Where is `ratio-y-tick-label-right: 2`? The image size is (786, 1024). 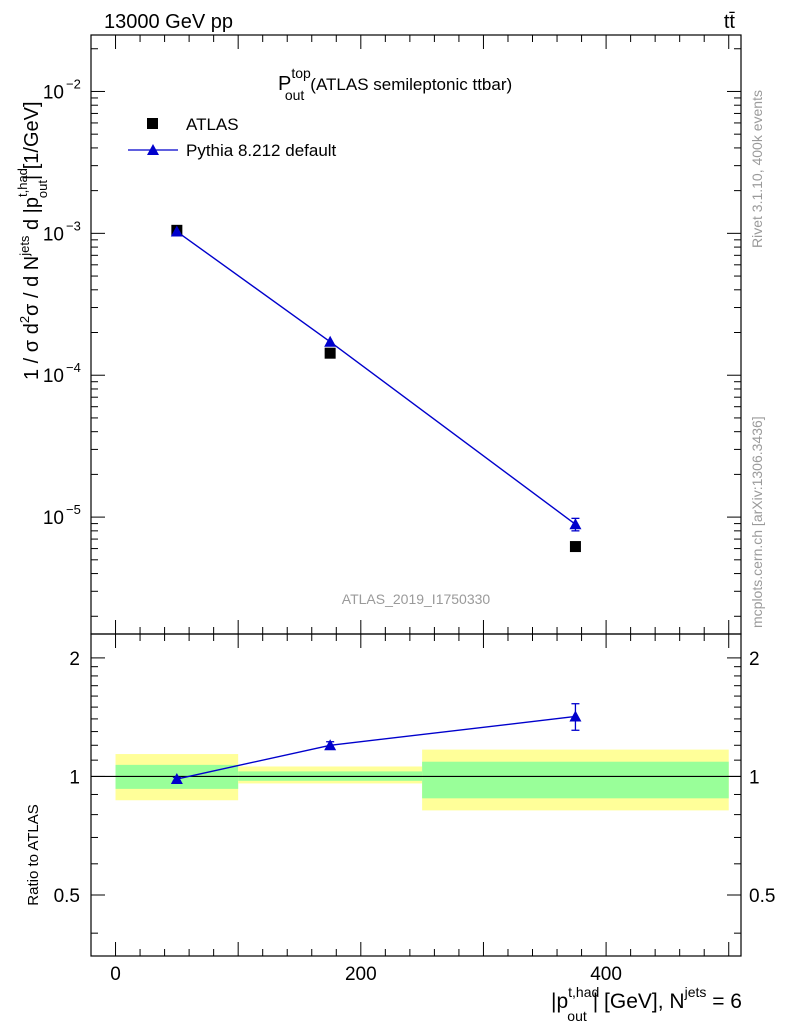
ratio-y-tick-label-right: 2 is located at coordinates (754, 659).